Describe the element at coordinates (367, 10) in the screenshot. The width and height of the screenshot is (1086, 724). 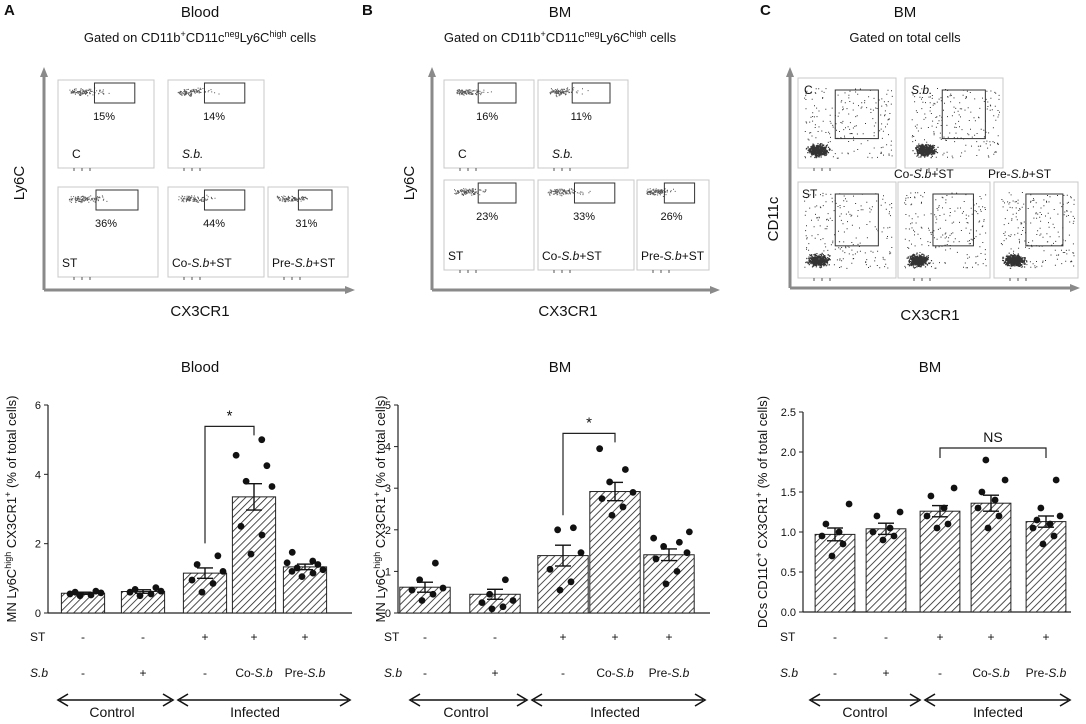
I see `panel-letter: B` at that location.